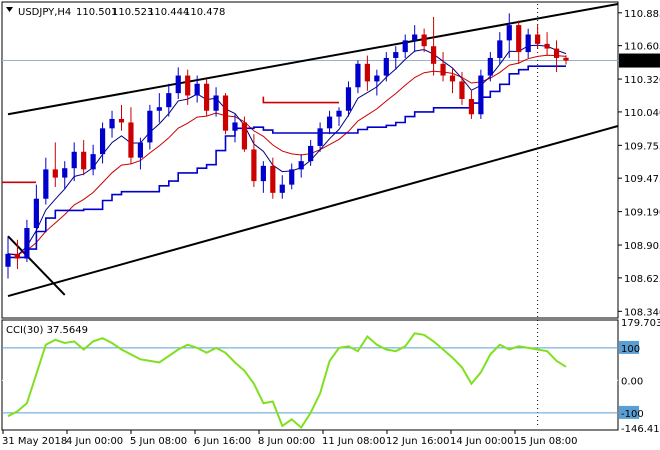 Image resolution: width=660 pixels, height=450 pixels. Describe the element at coordinates (9, 9) in the screenshot. I see `dropdown-triangle-icon` at that location.